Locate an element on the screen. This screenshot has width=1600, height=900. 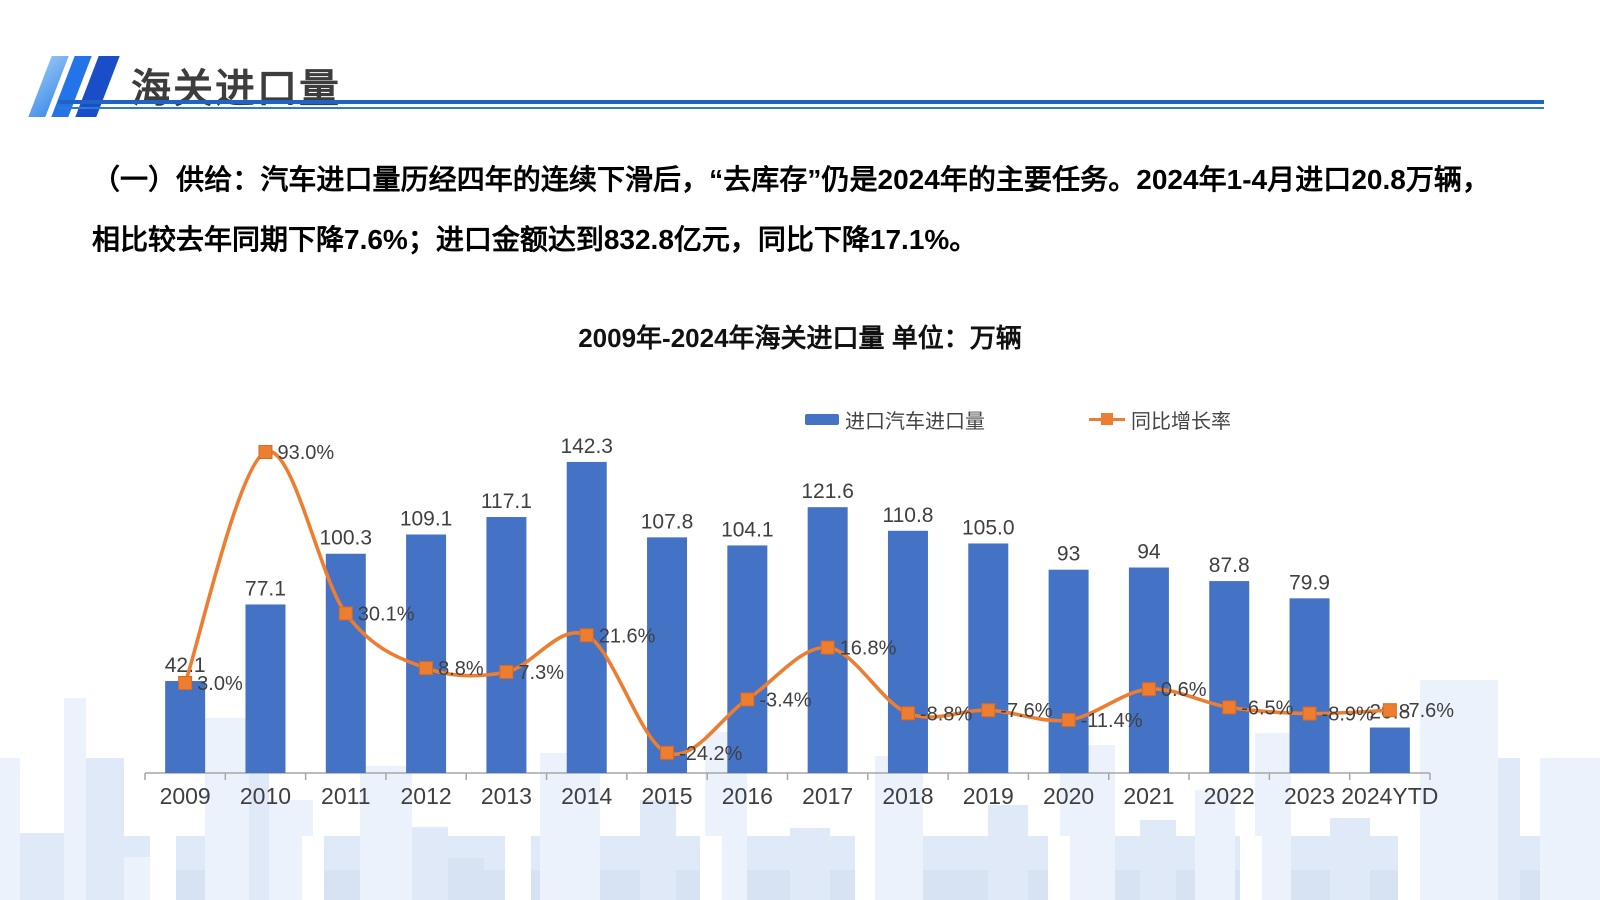
bar-value-label: 110.8 is located at coordinates (907, 515).